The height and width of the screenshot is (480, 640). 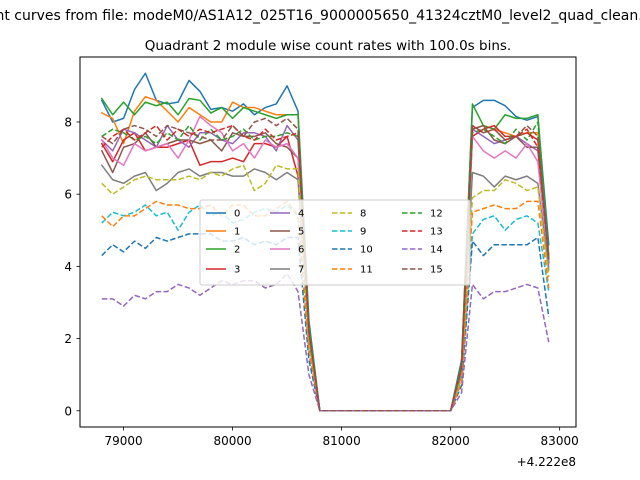 I want to click on legend-label-10: 10, so click(x=366, y=250).